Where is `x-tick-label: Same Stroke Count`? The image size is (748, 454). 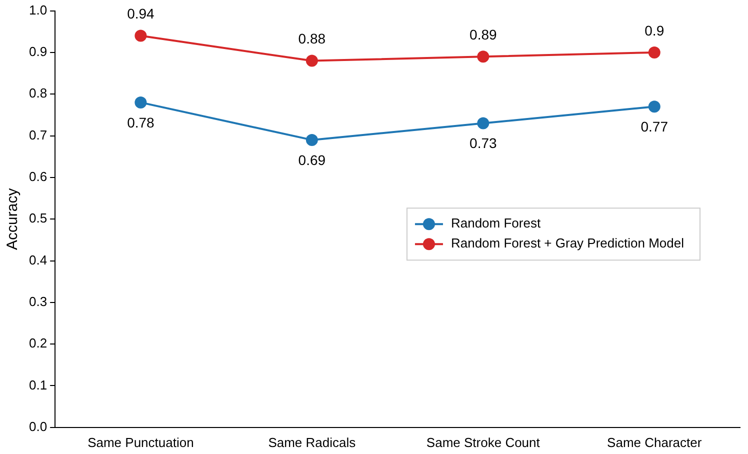 x-tick-label: Same Stroke Count is located at coordinates (483, 442).